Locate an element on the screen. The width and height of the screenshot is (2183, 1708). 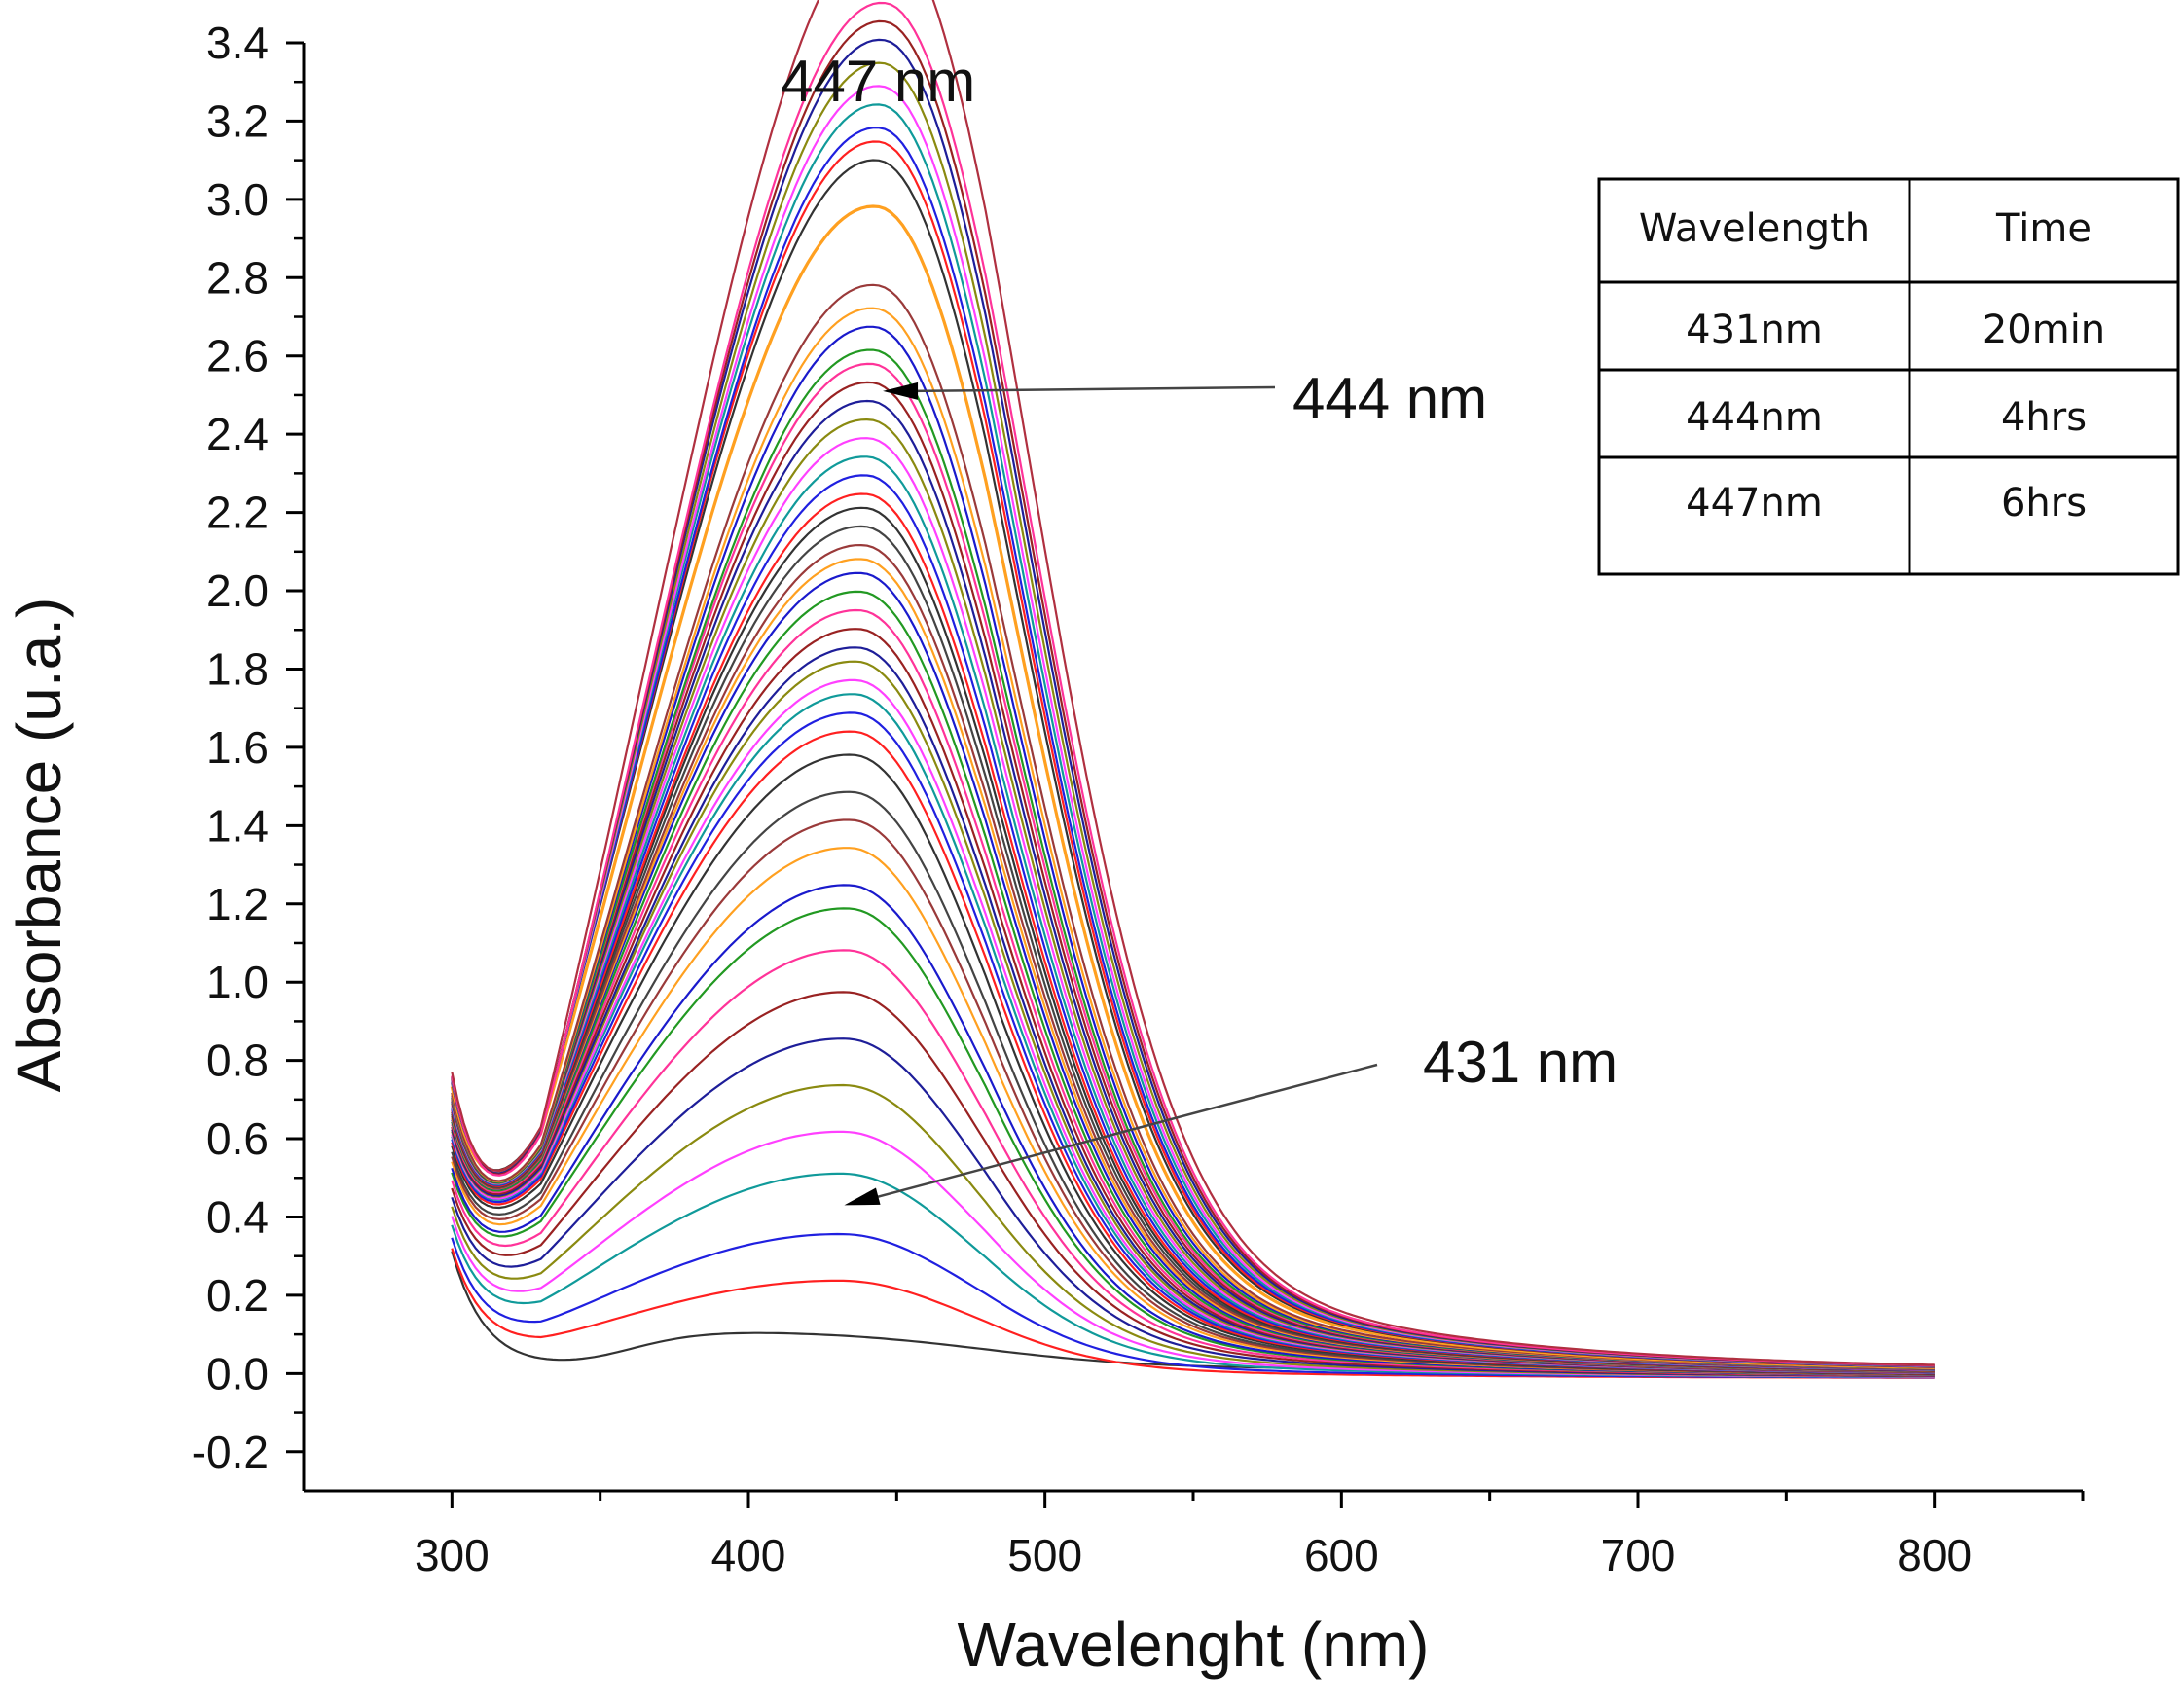
x-tick-label: 800 is located at coordinates (1935, 1555).